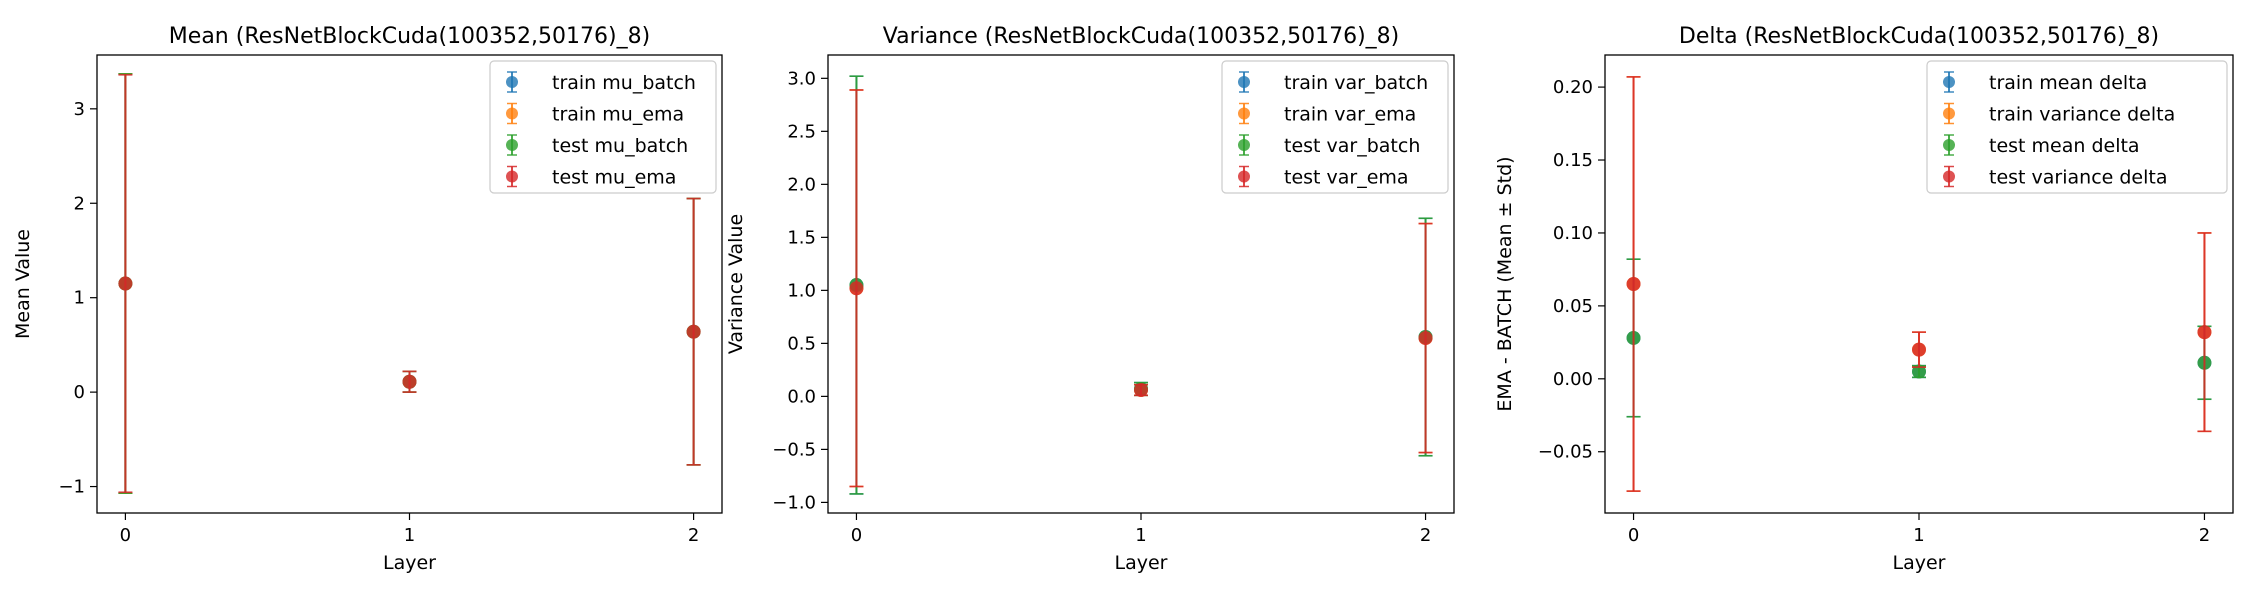  I want to click on y-axis-label: Mean Value, so click(23, 284).